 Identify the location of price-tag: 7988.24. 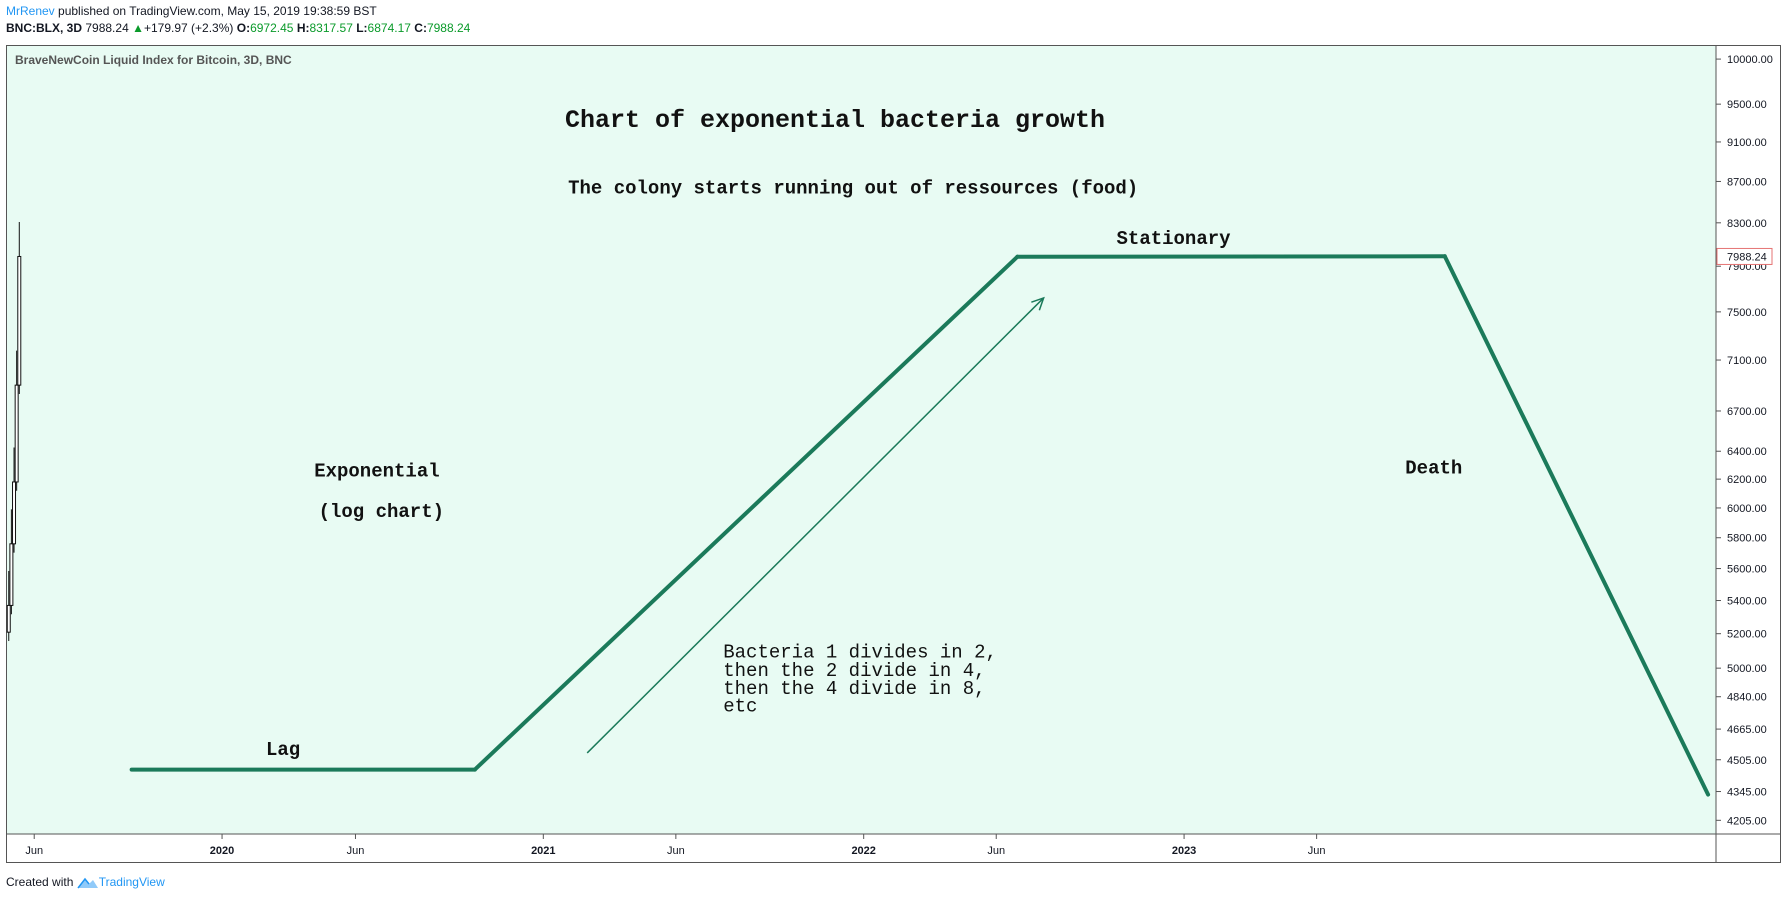
(1744, 256).